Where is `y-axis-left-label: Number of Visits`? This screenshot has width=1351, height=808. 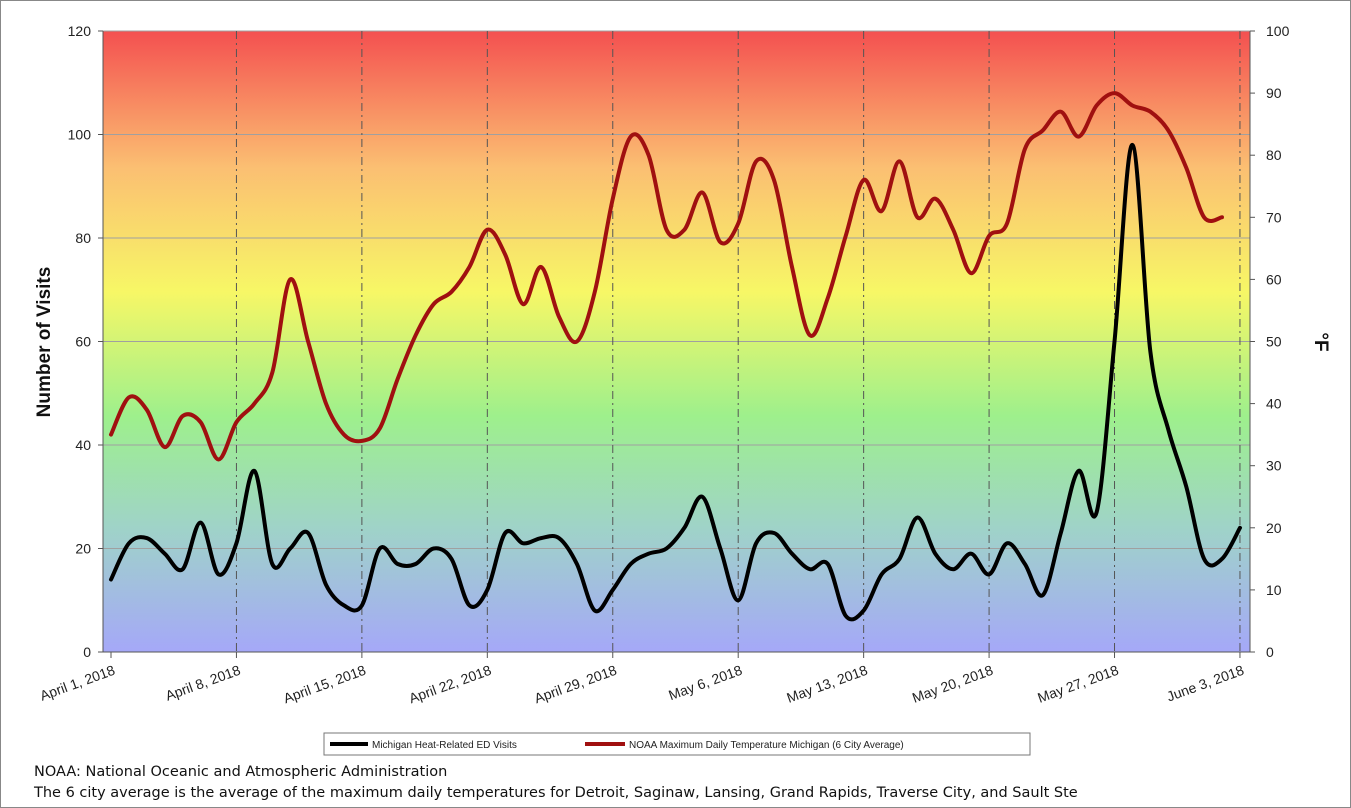
y-axis-left-label: Number of Visits is located at coordinates (44, 342).